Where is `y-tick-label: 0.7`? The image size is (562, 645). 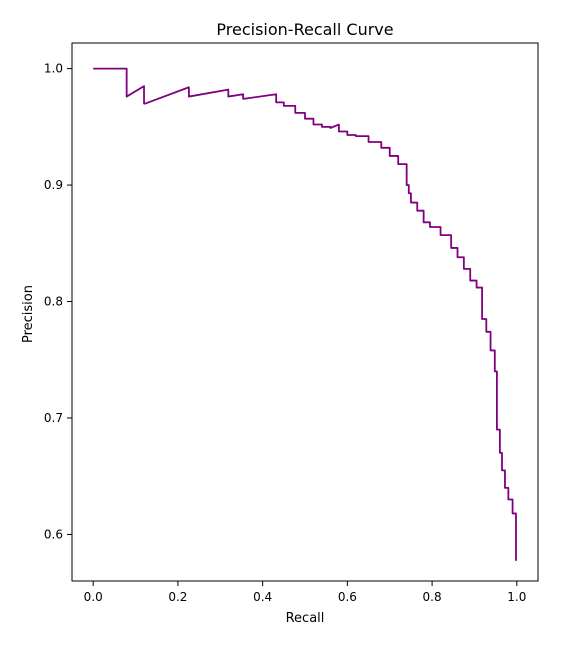 y-tick-label: 0.7 is located at coordinates (53, 418).